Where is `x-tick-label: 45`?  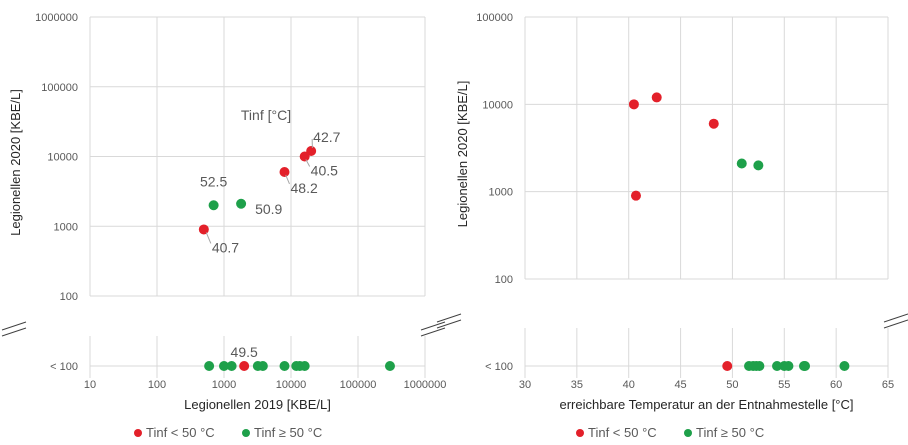
x-tick-label: 45 is located at coordinates (680, 385).